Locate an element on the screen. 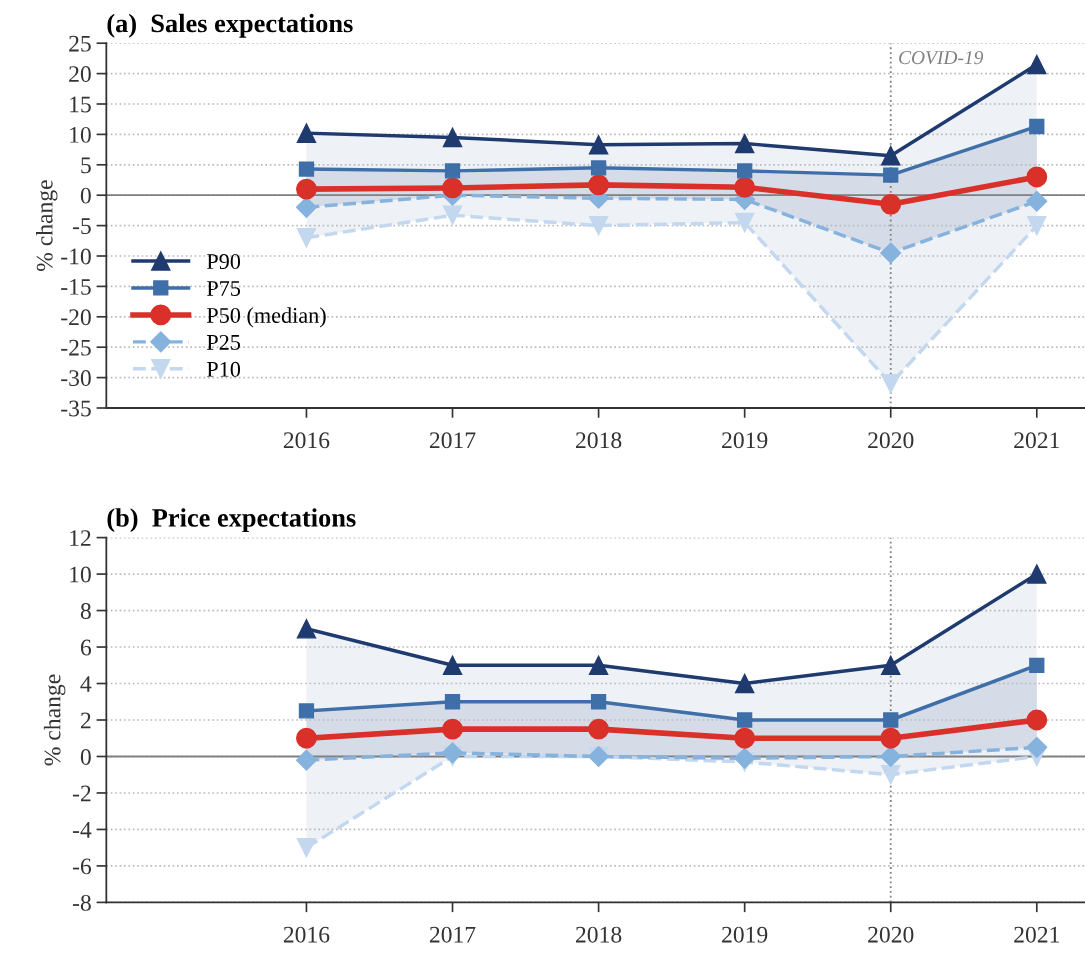 This screenshot has width=1085, height=960. legend-label: P75 is located at coordinates (223, 288).